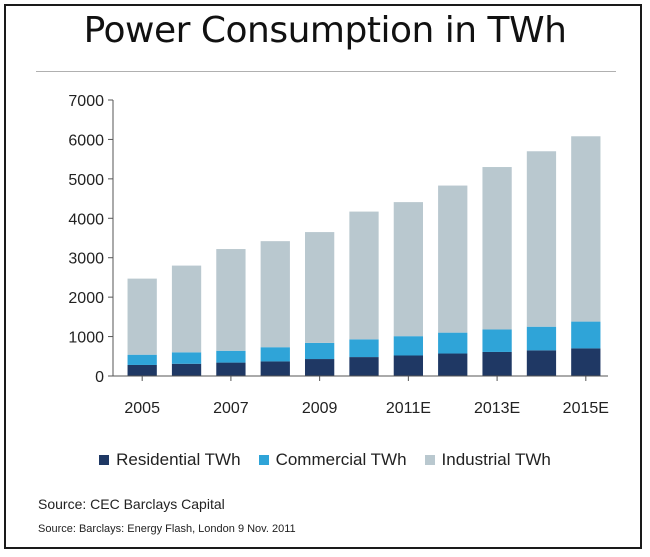 This screenshot has height=557, width=650. Describe the element at coordinates (231, 408) in the screenshot. I see `x-tick-label: 2007` at that location.